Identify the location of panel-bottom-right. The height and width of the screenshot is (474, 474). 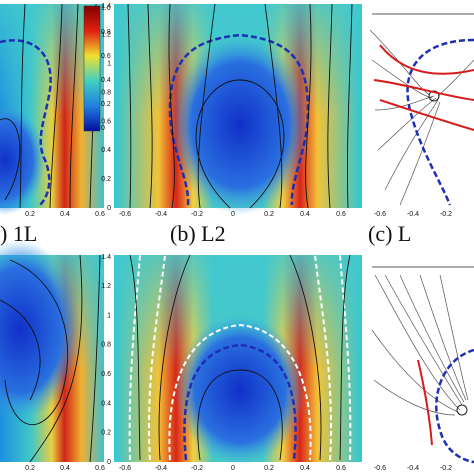
(420, 359).